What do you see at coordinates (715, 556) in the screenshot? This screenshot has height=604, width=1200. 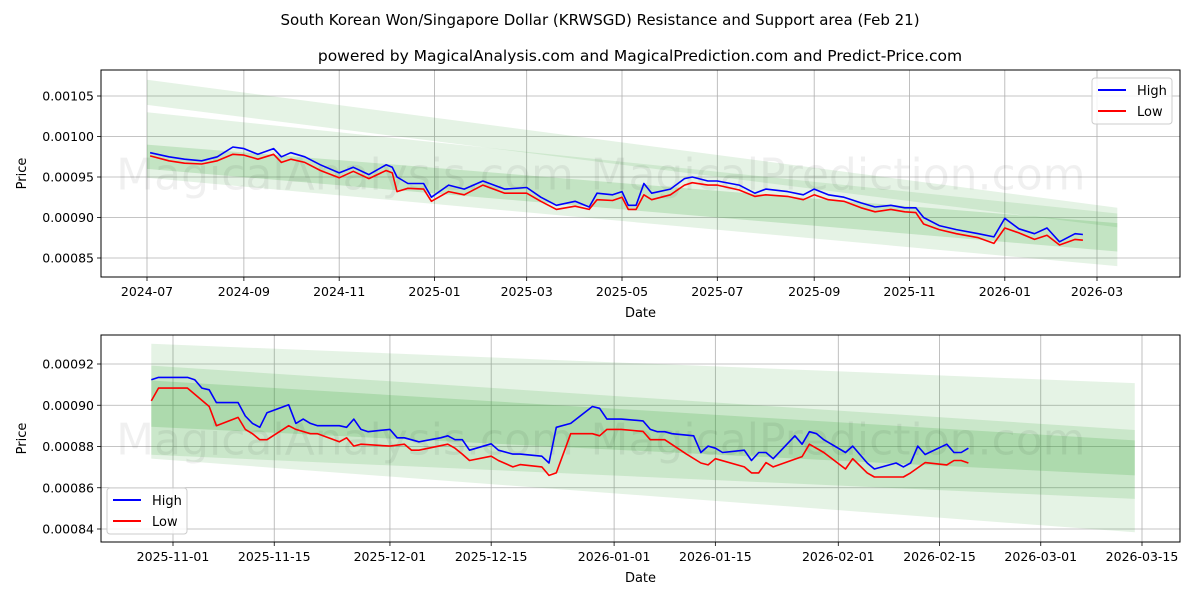 I see `x-tick-label: 2026-01-15` at bounding box center [715, 556].